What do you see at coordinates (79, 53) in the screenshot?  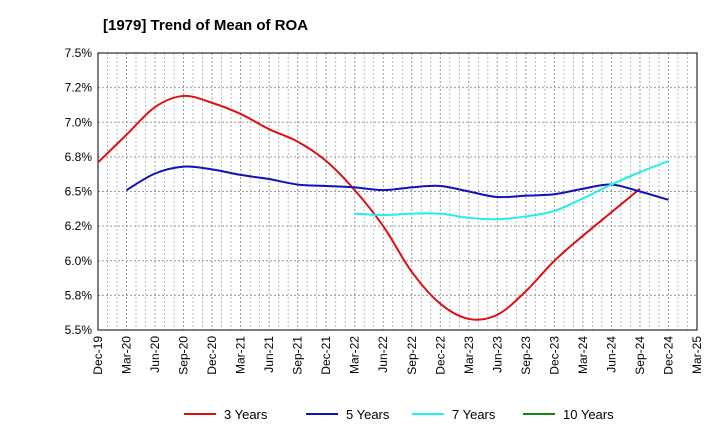 I see `y-tick-label: 7.5%` at bounding box center [79, 53].